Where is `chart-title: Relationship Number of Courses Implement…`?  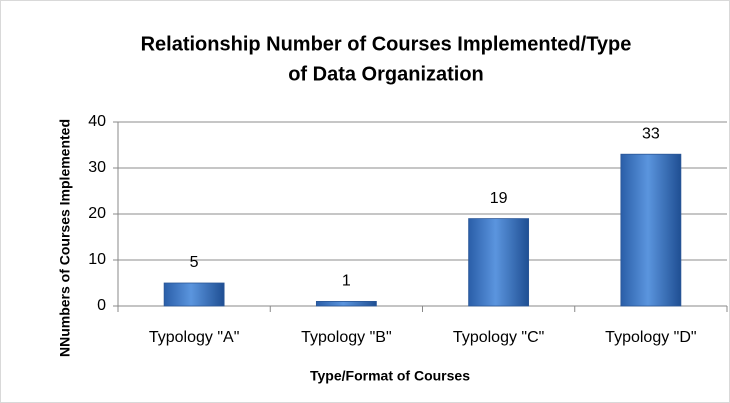
chart-title: Relationship Number of Courses Implement… is located at coordinates (386, 44).